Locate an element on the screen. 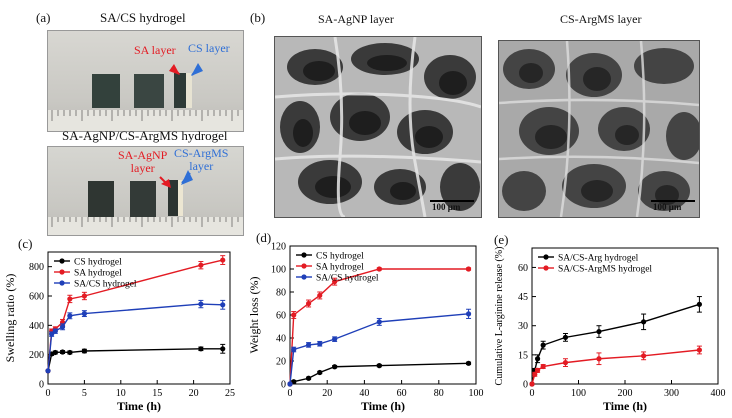 Image resolution: width=732 pixels, height=418 pixels. x-tick-label: 80 is located at coordinates (439, 393).